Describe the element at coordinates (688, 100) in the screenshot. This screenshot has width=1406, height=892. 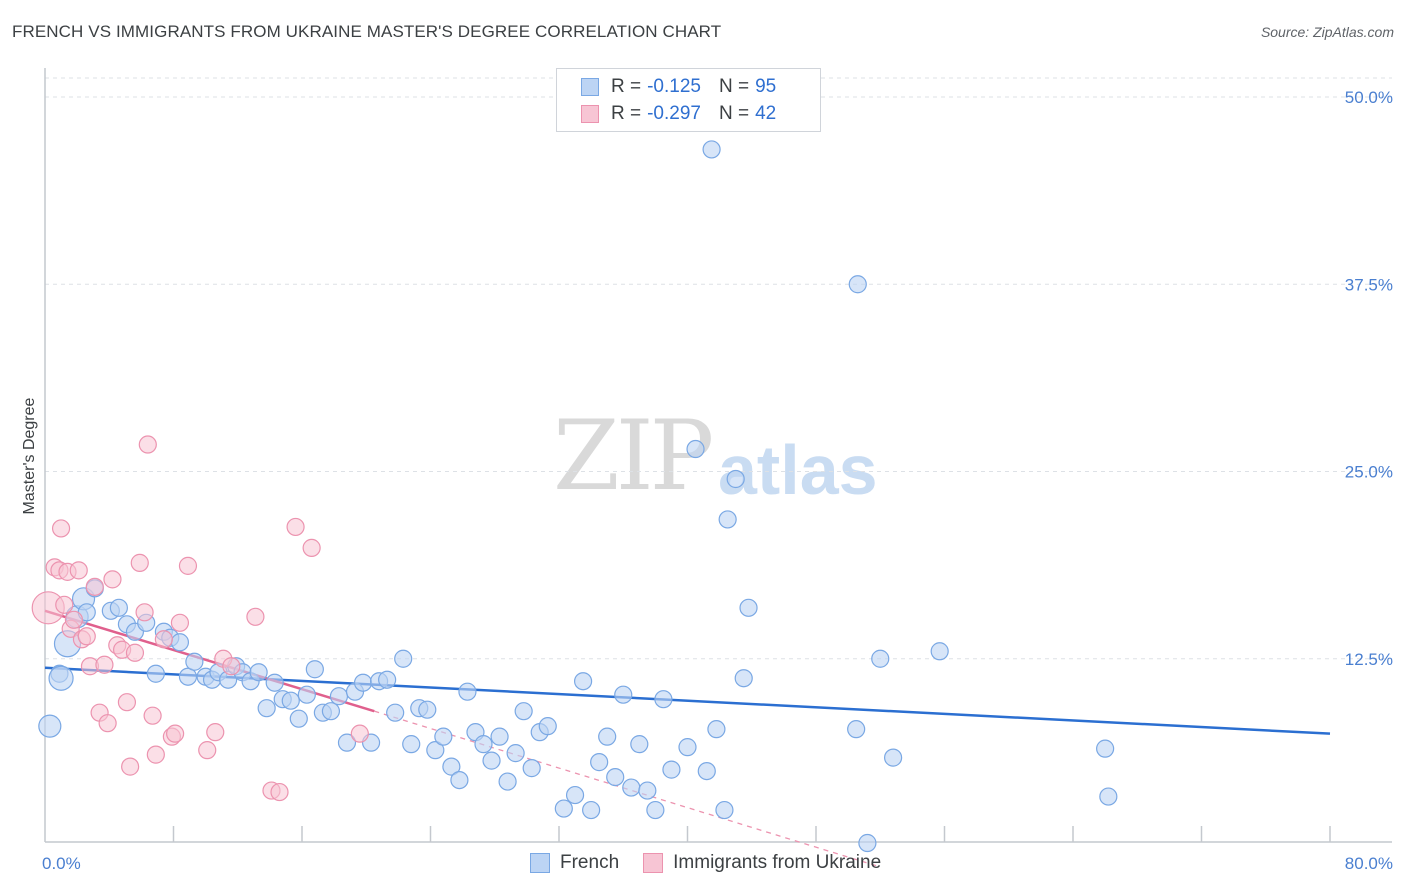
I see `correlation-legend: R = -0.125 N = 95 R = -0.297 N = 42` at that location.